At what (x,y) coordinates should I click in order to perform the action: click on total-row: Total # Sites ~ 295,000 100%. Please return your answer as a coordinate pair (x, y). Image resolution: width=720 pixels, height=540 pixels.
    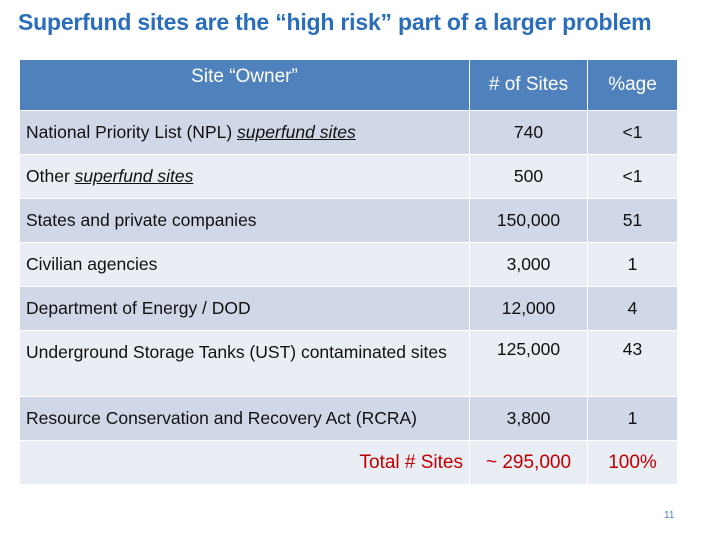
    Looking at the image, I should click on (348, 462).